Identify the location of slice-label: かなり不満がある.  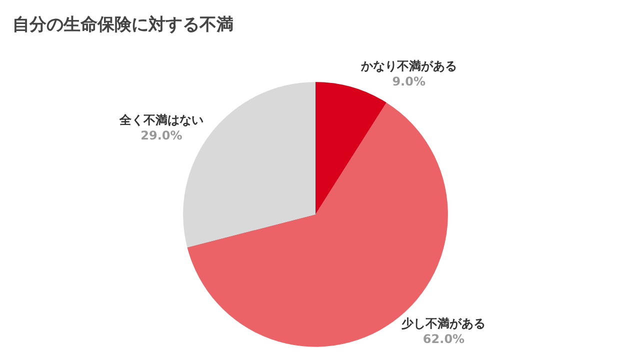
(408, 65).